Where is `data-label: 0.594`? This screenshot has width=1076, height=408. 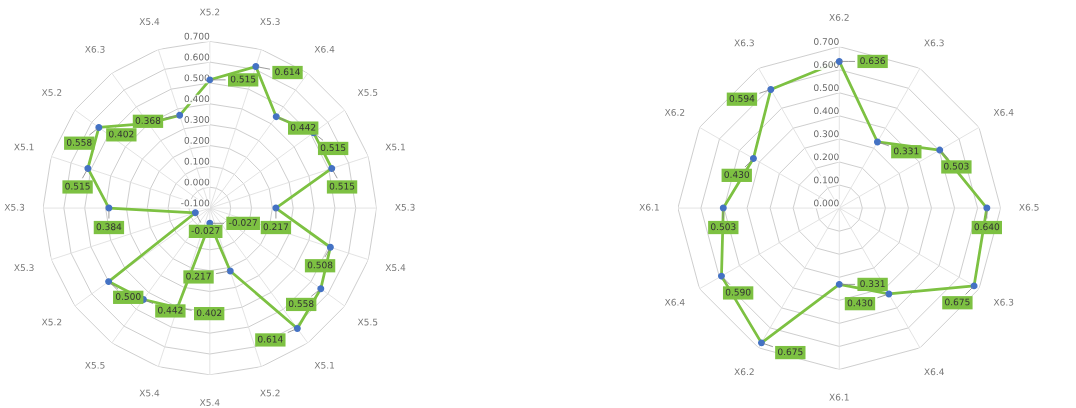
data-label: 0.594 is located at coordinates (742, 98).